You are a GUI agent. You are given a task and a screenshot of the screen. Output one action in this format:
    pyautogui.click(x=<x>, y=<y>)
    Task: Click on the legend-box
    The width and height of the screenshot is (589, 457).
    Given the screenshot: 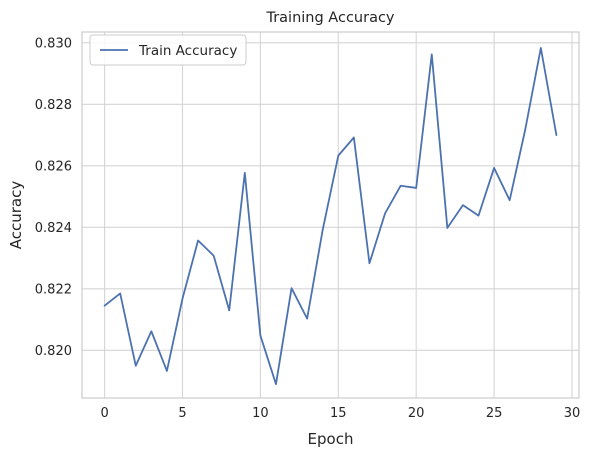 What is the action you would take?
    pyautogui.click(x=168, y=50)
    